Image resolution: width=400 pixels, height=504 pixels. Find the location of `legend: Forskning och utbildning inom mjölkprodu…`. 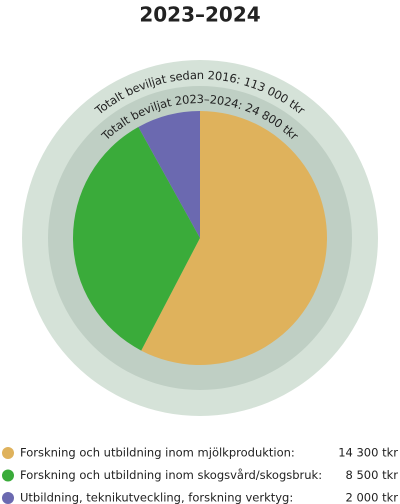

legend: Forskning och utbildning inom mjölkprodu… is located at coordinates (200, 475).